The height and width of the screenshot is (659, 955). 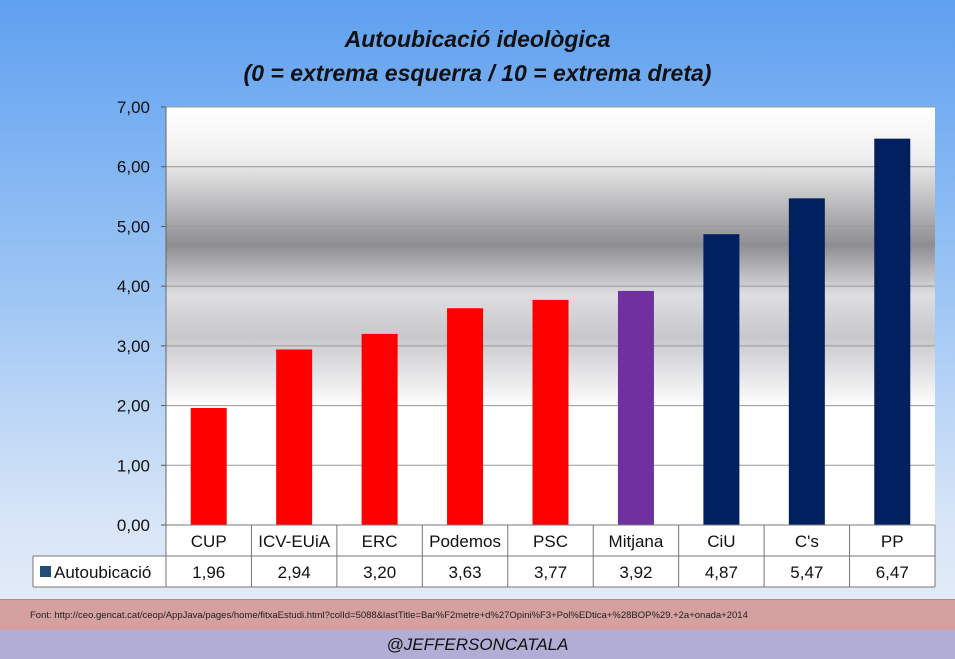 I want to click on category-label: ICV-EUiA, so click(x=294, y=541).